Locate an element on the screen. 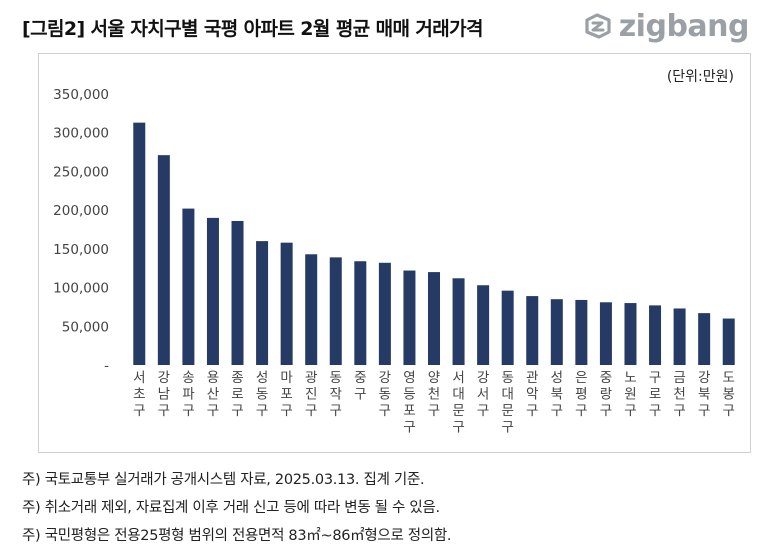 This screenshot has width=767, height=558. zigbang-logo-icon is located at coordinates (598, 26).